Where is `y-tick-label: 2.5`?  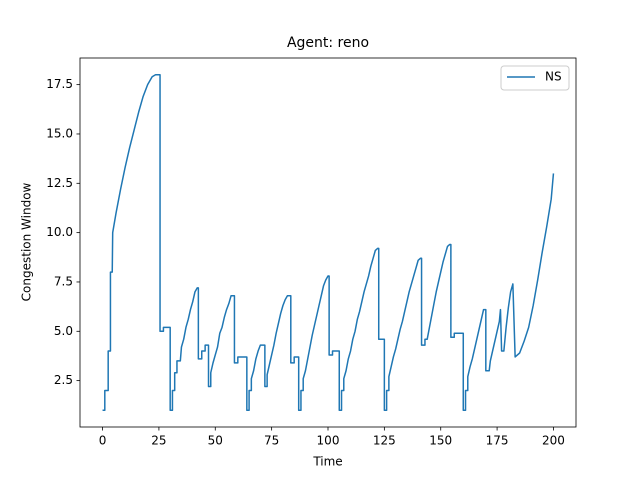 y-tick-label: 2.5 is located at coordinates (63, 380).